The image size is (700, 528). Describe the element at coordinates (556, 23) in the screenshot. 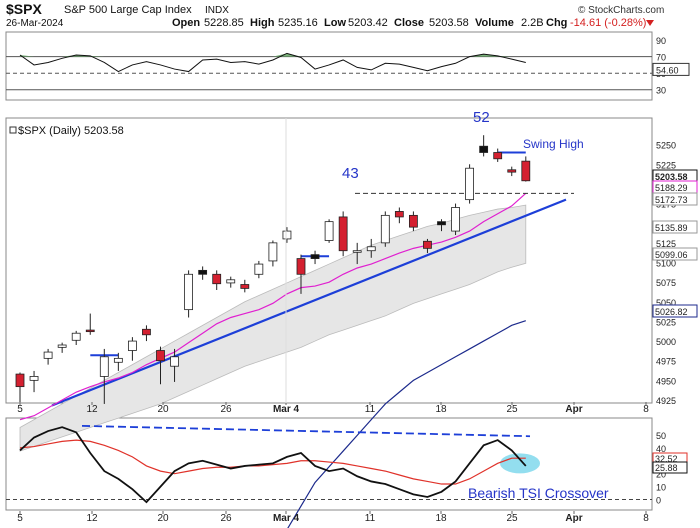

I see `chg-label: Chg` at that location.